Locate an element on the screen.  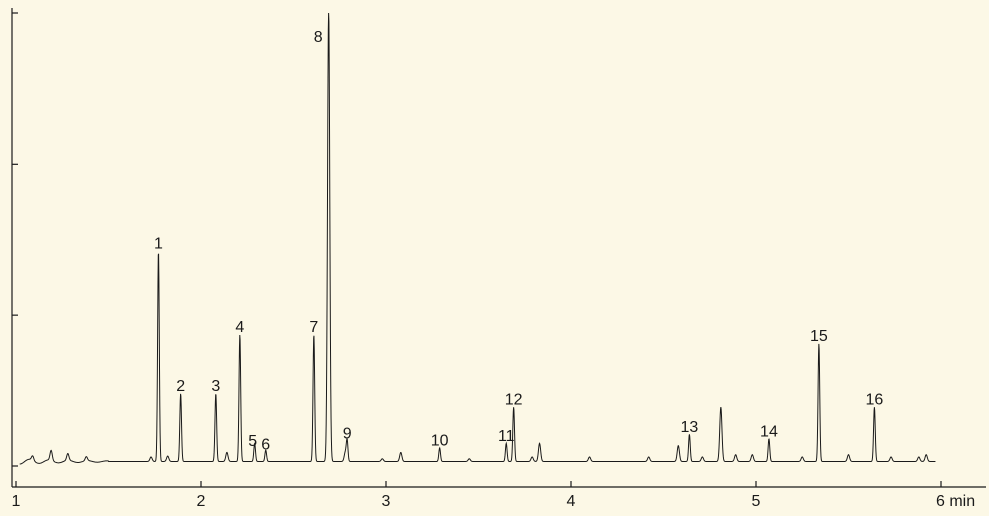
peak-label-2: 2 is located at coordinates (180, 386).